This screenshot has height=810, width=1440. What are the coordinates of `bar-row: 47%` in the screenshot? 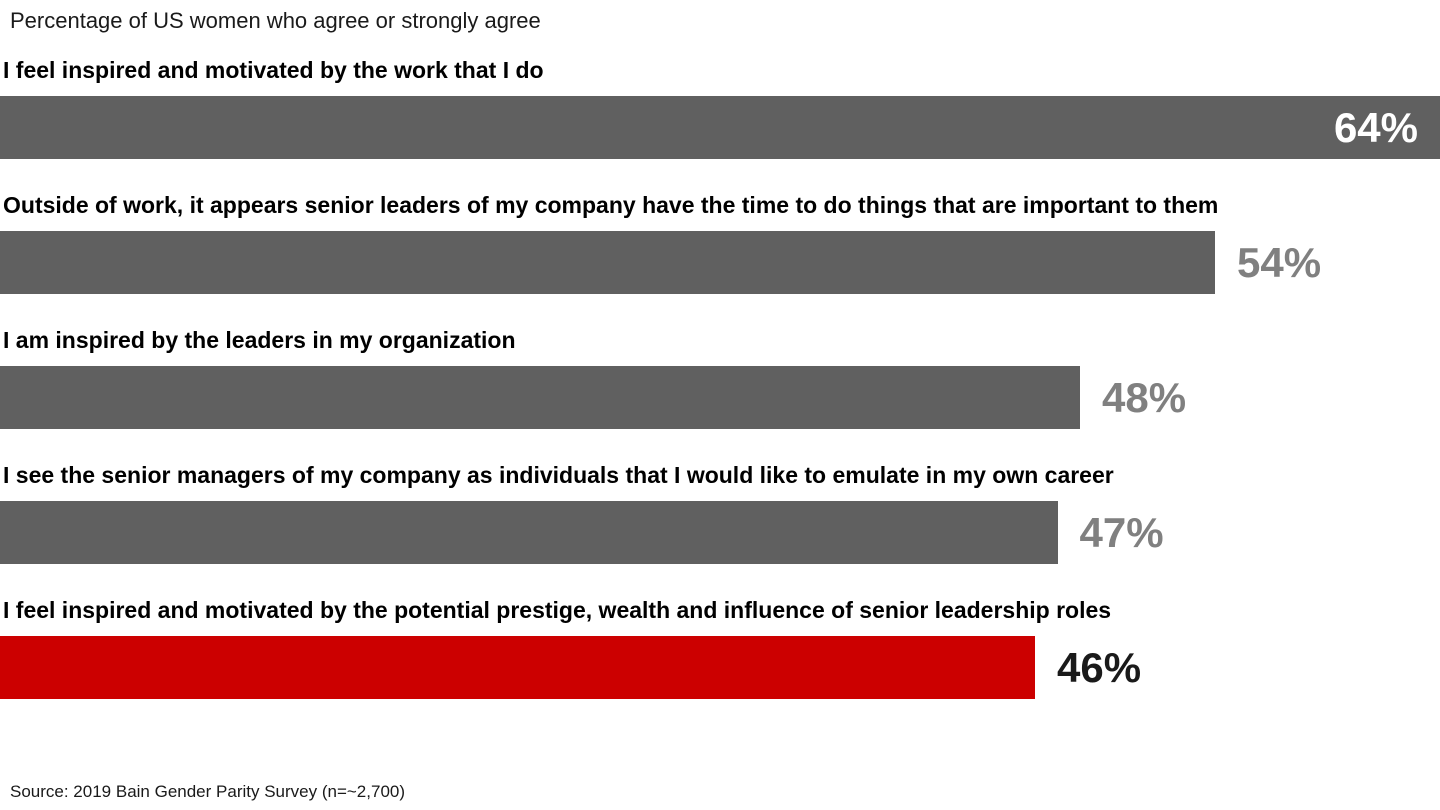 It's located at (720, 532).